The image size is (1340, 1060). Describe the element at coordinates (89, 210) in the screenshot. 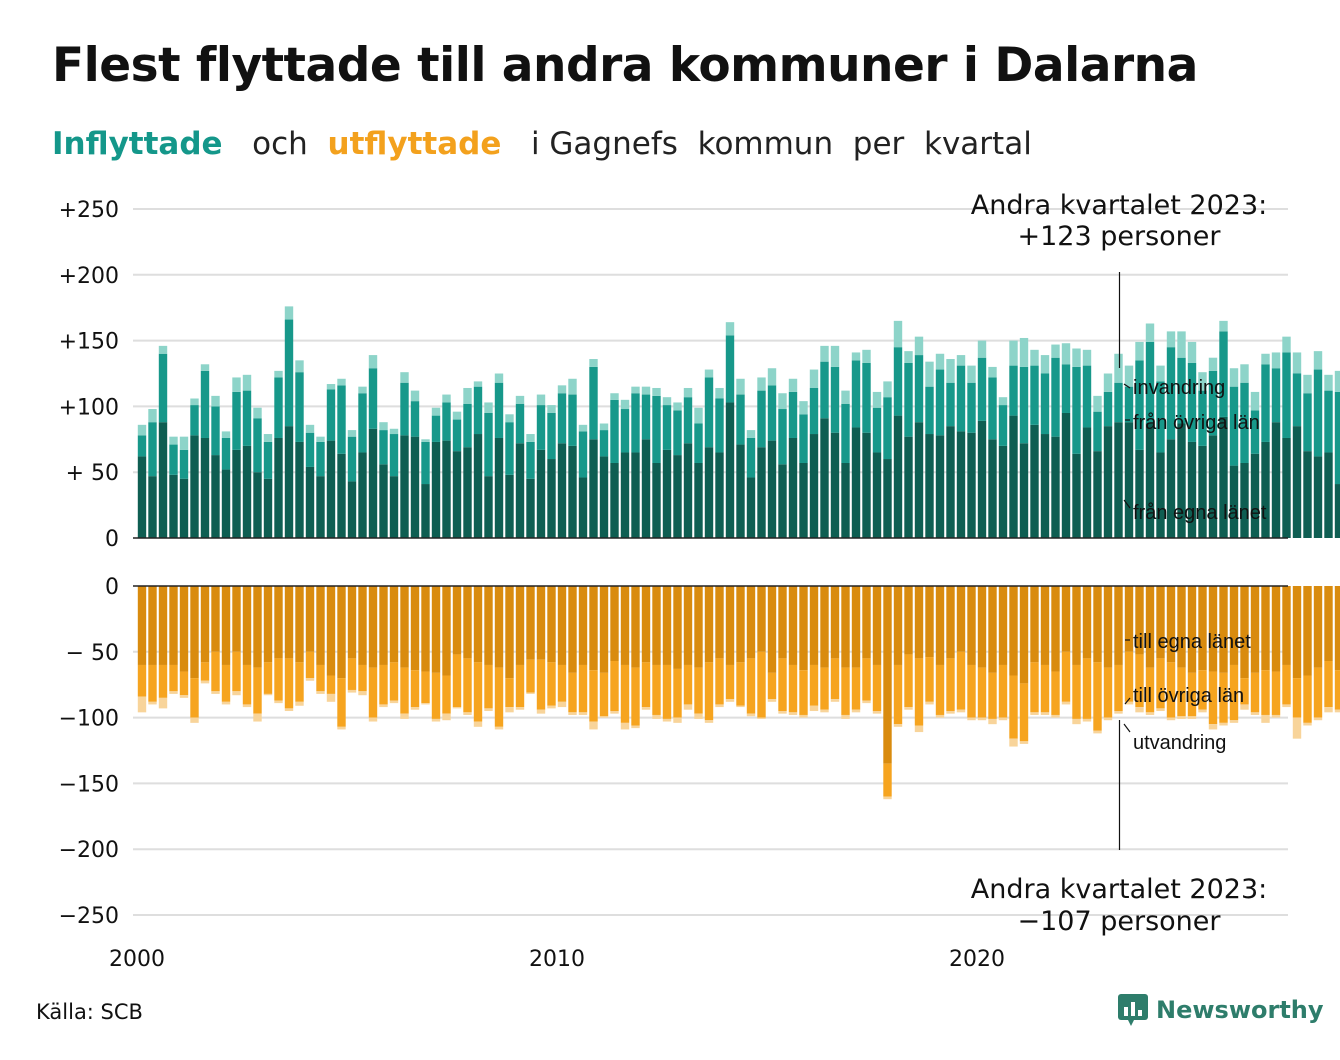

I see `y-tick-label-top: +250` at that location.